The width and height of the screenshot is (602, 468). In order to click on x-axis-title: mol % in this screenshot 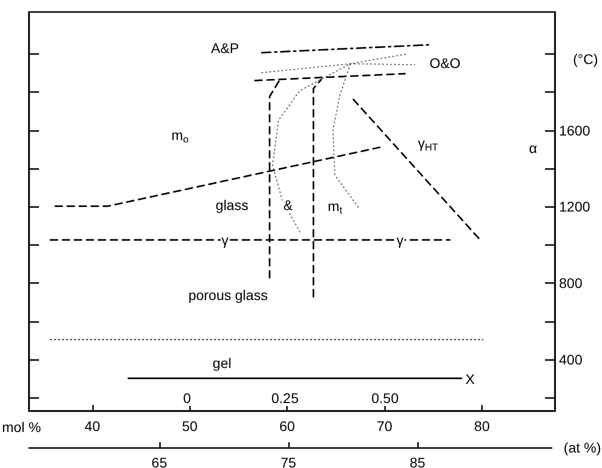, I will do `click(21, 427)`.